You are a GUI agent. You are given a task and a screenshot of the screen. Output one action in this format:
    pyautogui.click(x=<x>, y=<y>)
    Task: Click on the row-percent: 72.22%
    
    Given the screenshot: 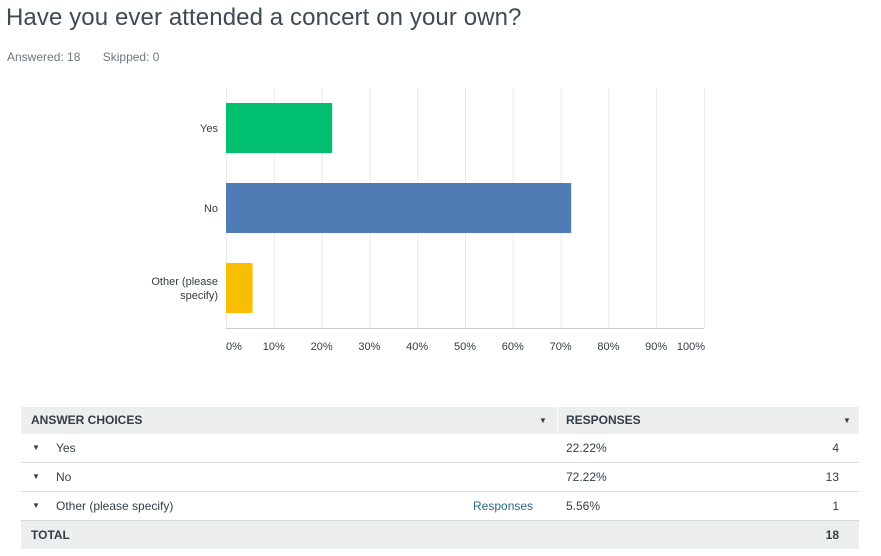 What is the action you would take?
    pyautogui.click(x=586, y=477)
    